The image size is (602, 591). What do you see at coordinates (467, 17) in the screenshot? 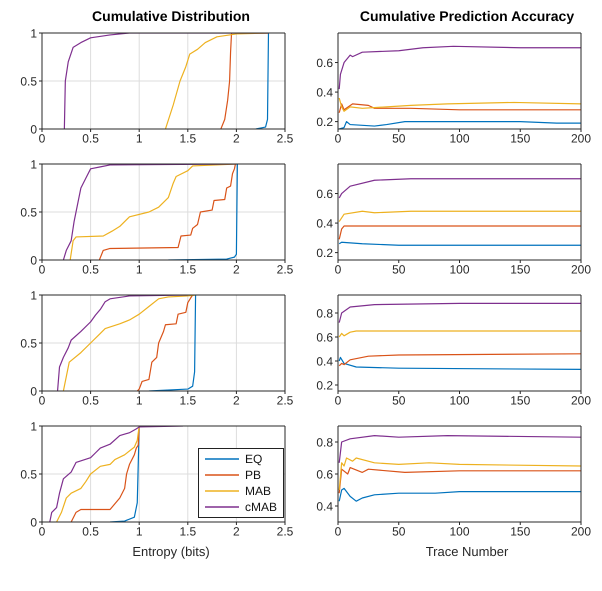
I see `chart-title: Cumulative Prediction Accuracy` at bounding box center [467, 17].